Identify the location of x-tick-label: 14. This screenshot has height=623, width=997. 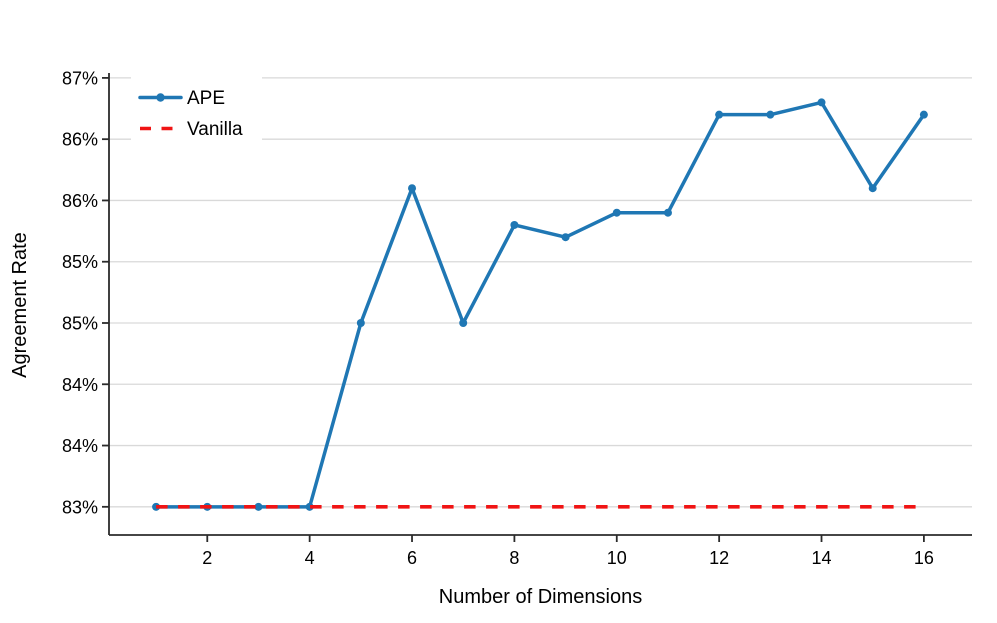
(821, 558).